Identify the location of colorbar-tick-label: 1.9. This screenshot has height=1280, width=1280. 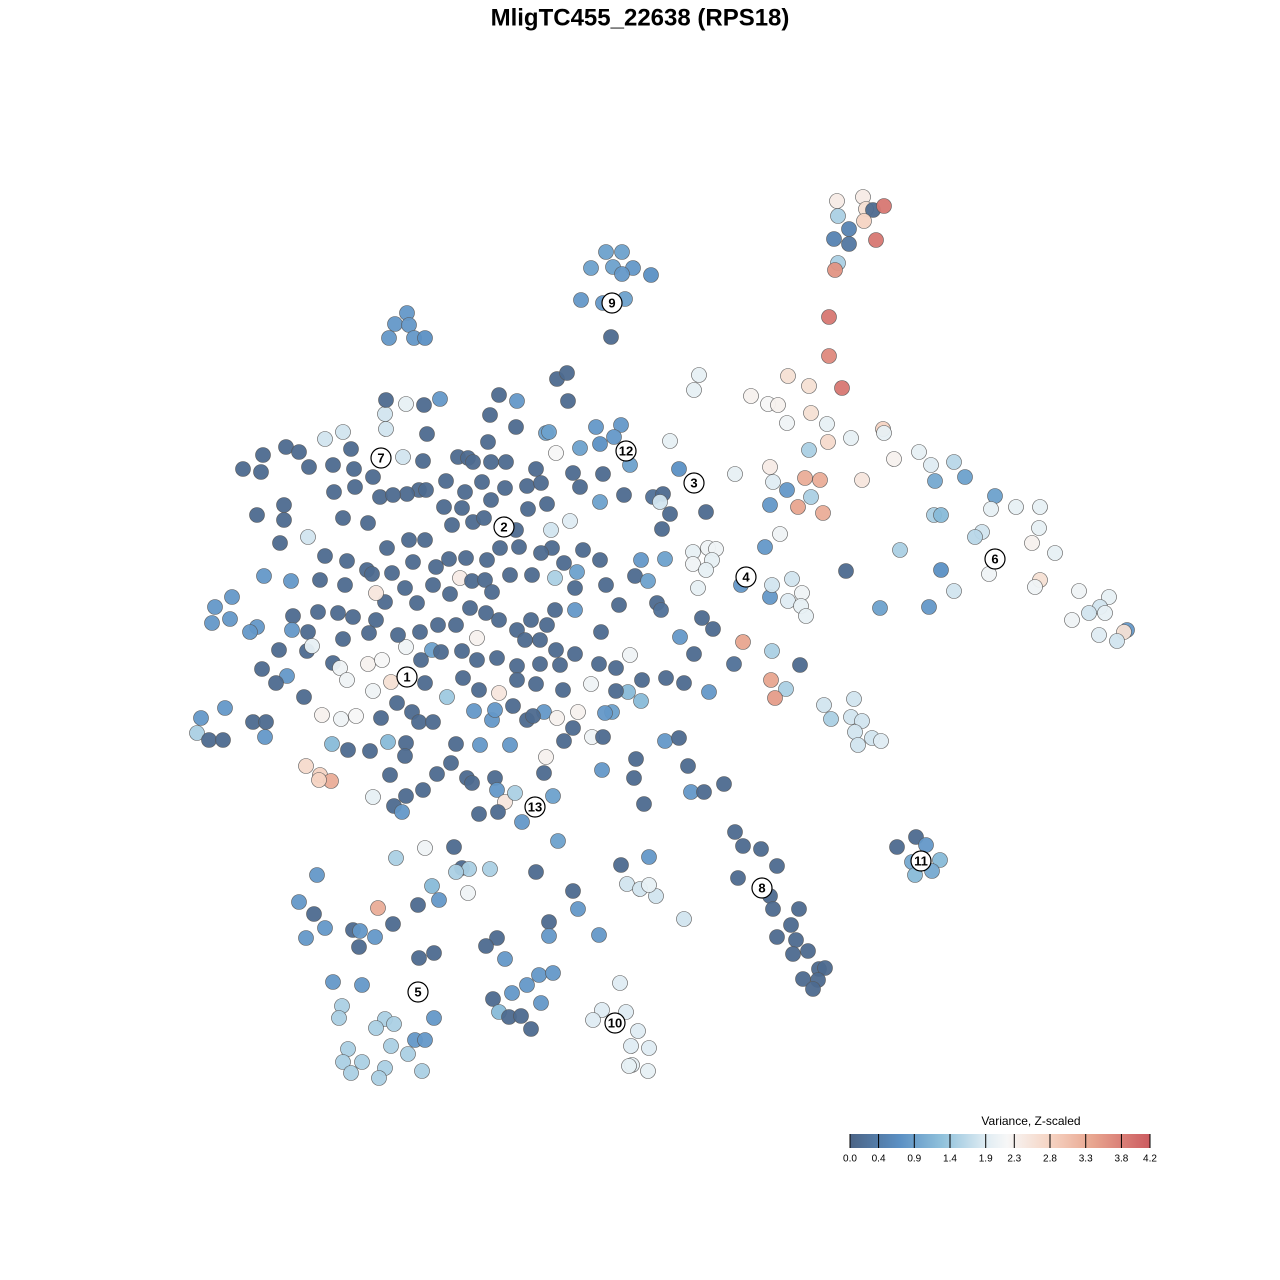
(986, 1159).